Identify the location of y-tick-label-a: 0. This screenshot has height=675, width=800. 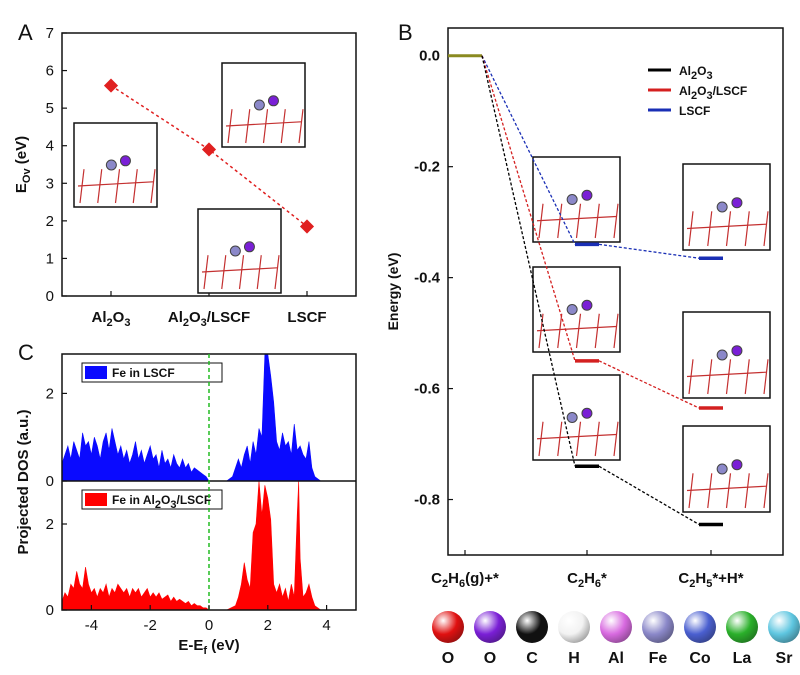
(50, 296).